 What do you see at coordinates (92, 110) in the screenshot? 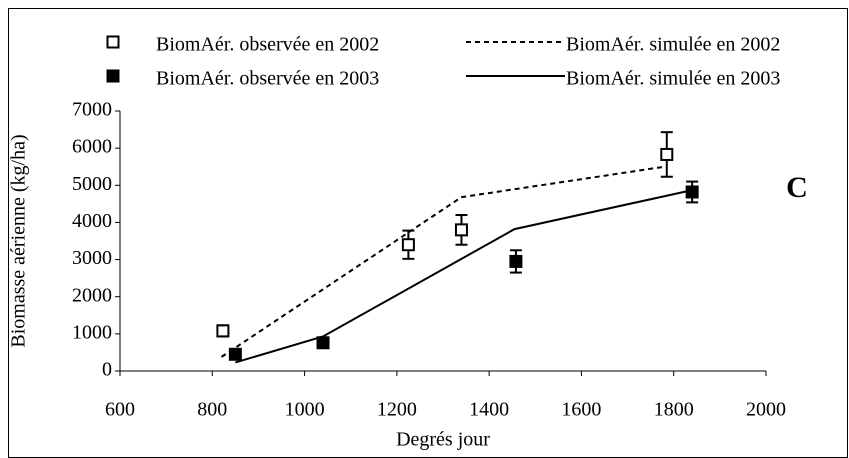
I see `y-tick-label: 7000` at bounding box center [92, 110].